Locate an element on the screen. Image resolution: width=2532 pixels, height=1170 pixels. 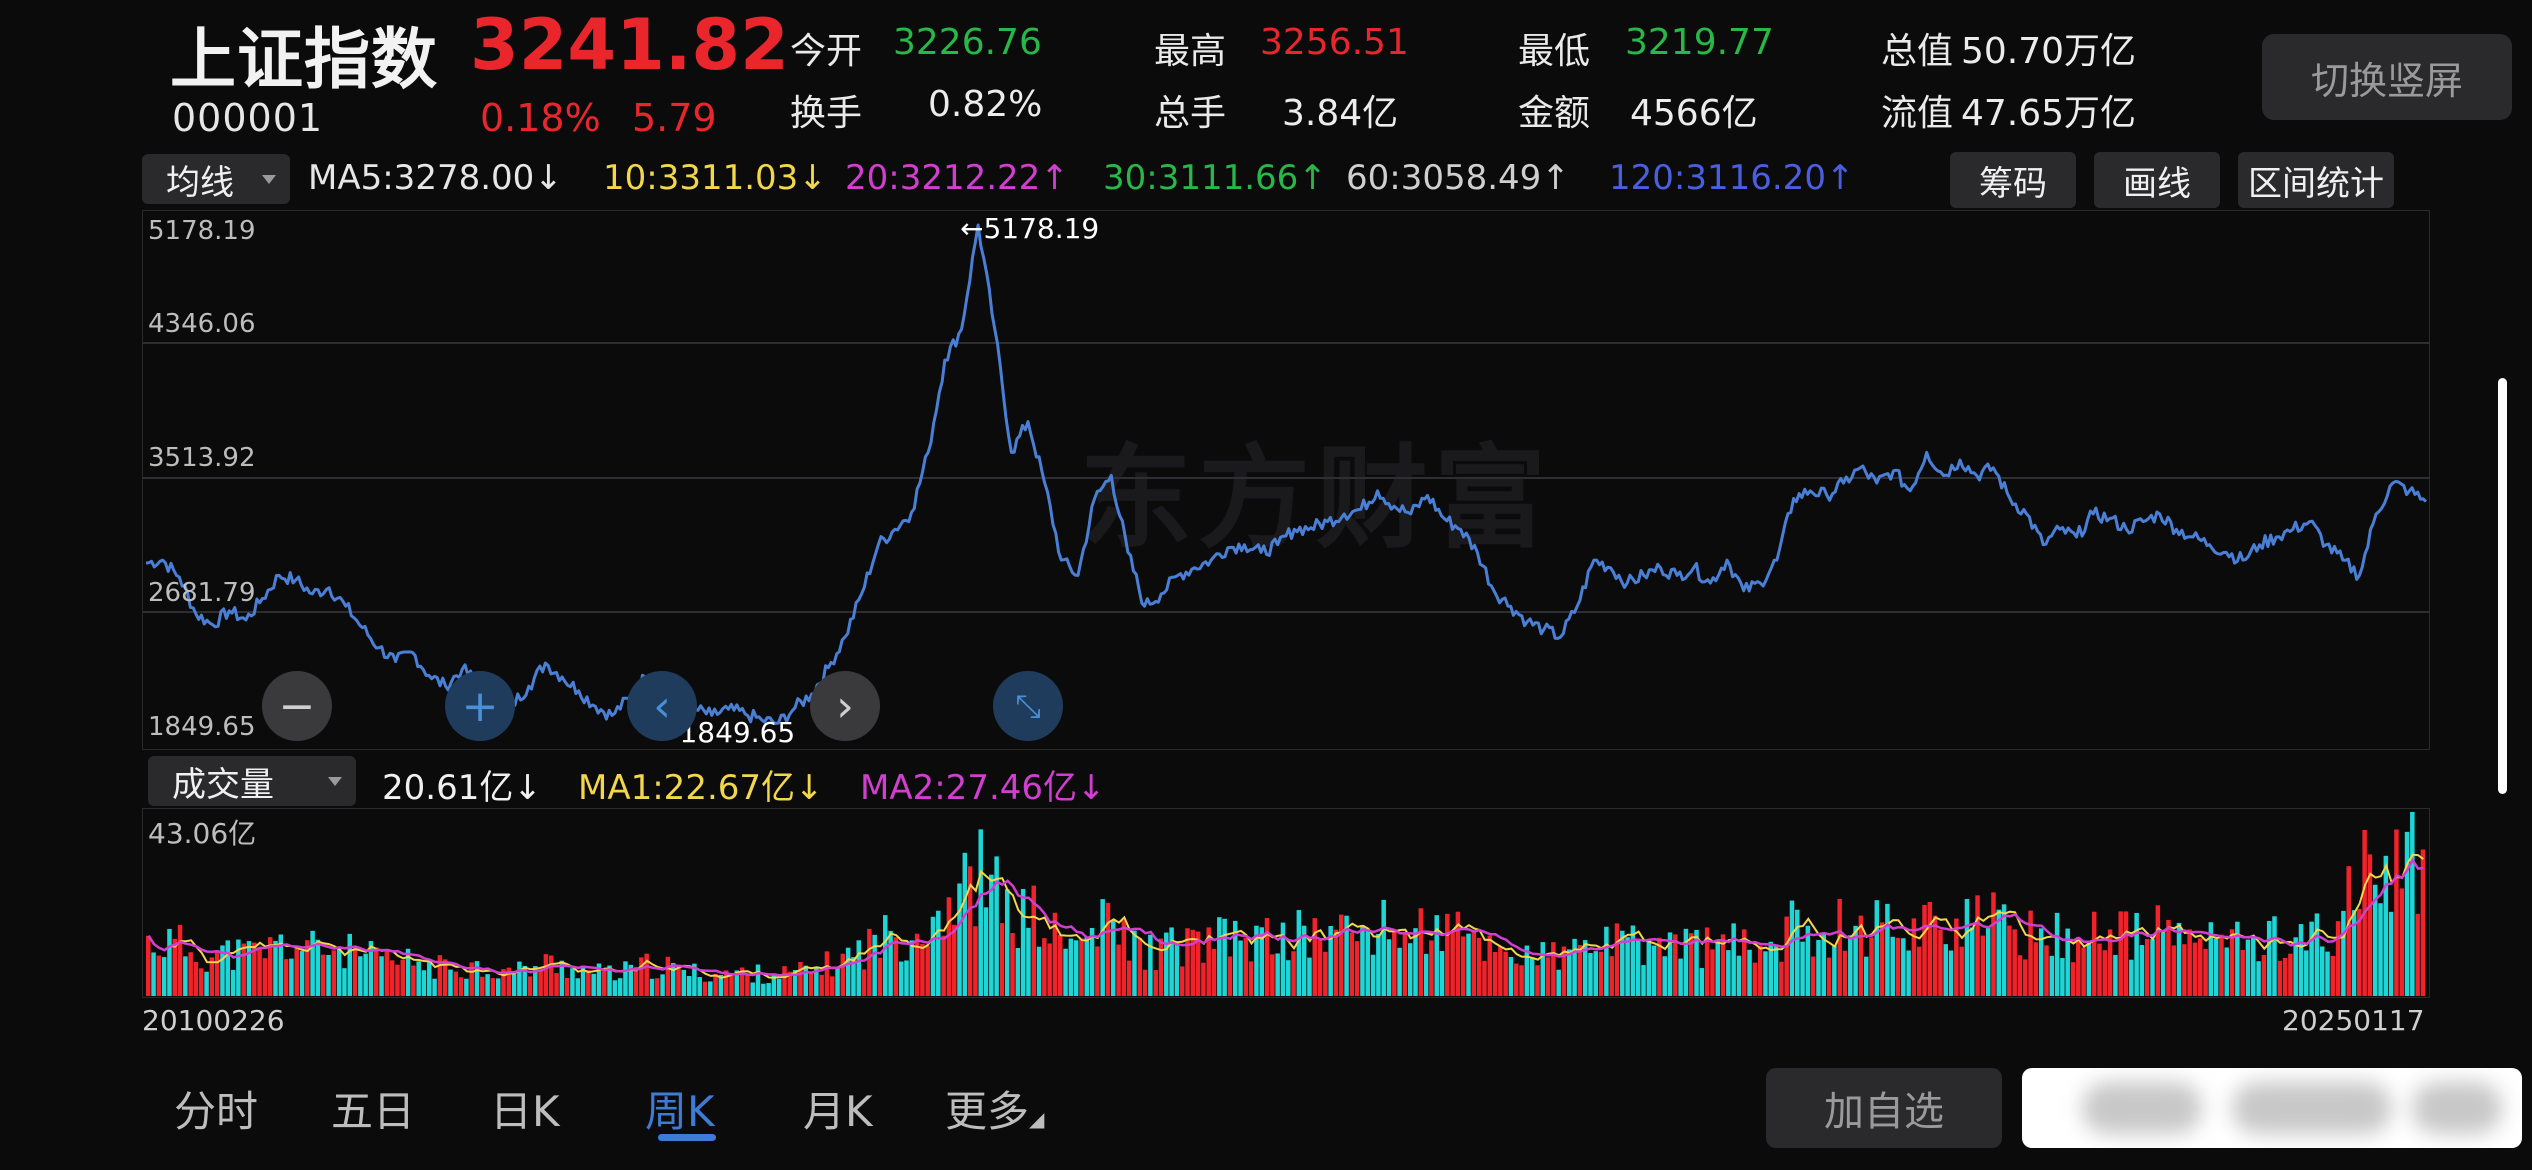
ma-selector: 均线 is located at coordinates (216, 179).